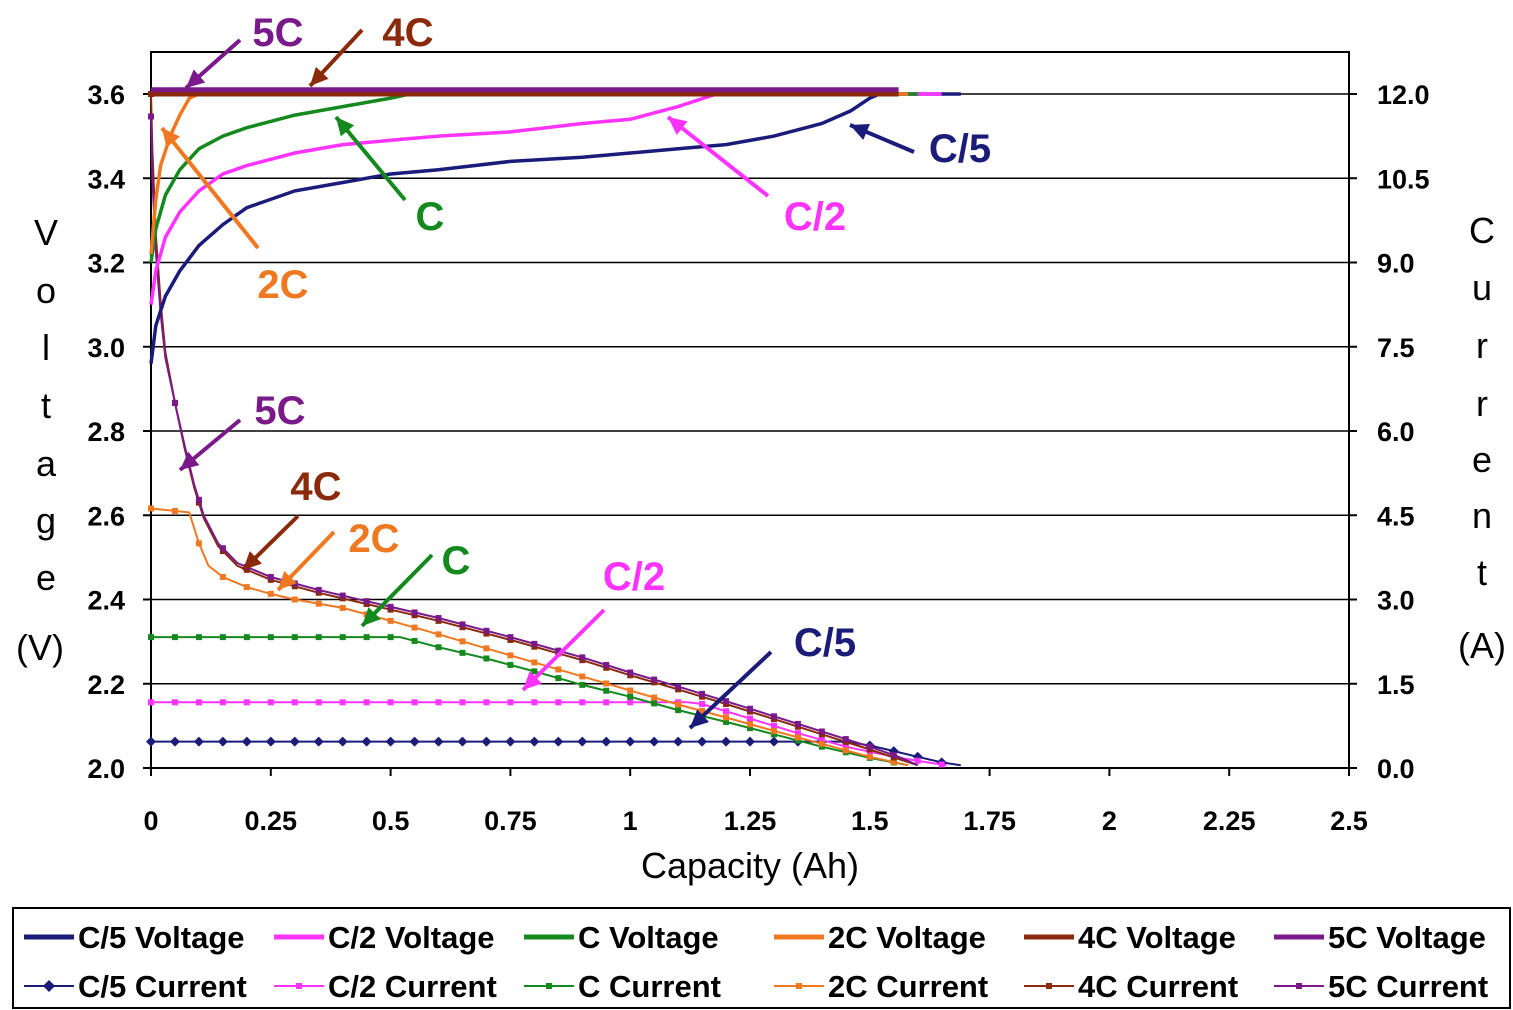 The width and height of the screenshot is (1513, 1010). Describe the element at coordinates (1482, 403) in the screenshot. I see `y-right-title-char: r` at that location.